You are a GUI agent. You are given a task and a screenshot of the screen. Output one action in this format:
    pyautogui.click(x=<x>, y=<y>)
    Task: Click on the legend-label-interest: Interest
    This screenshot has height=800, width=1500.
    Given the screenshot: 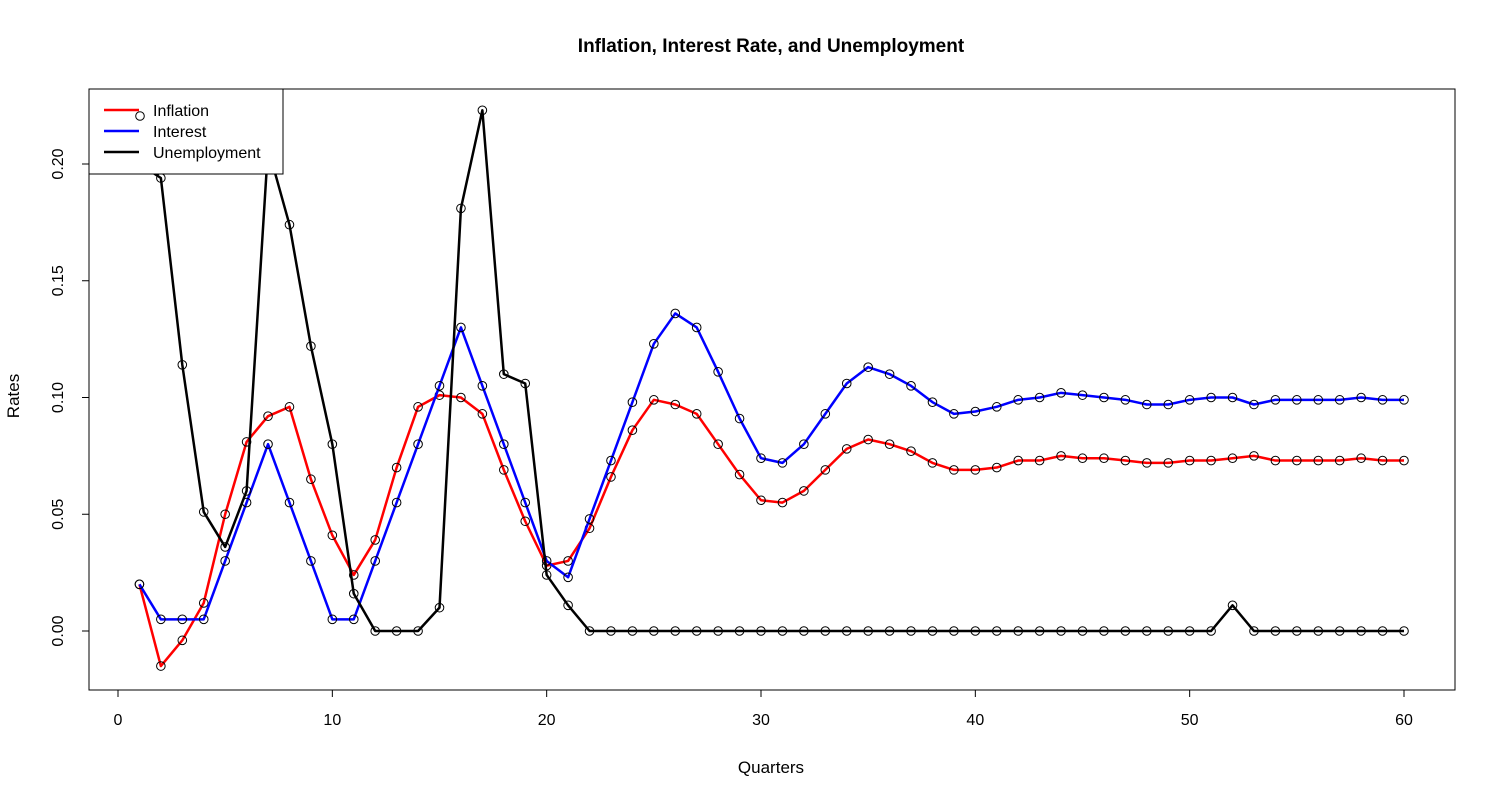 What is the action you would take?
    pyautogui.click(x=180, y=132)
    